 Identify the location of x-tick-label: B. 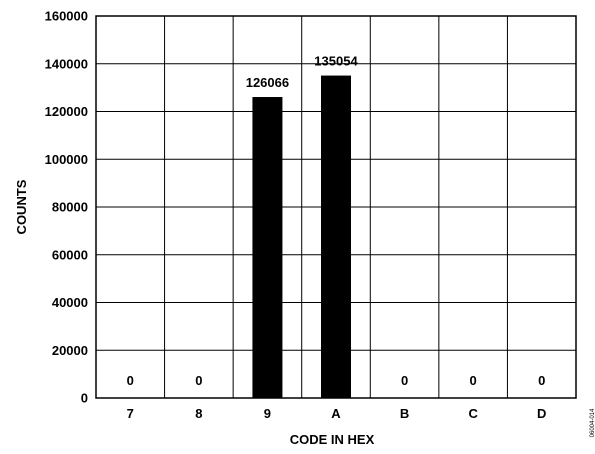
(404, 413).